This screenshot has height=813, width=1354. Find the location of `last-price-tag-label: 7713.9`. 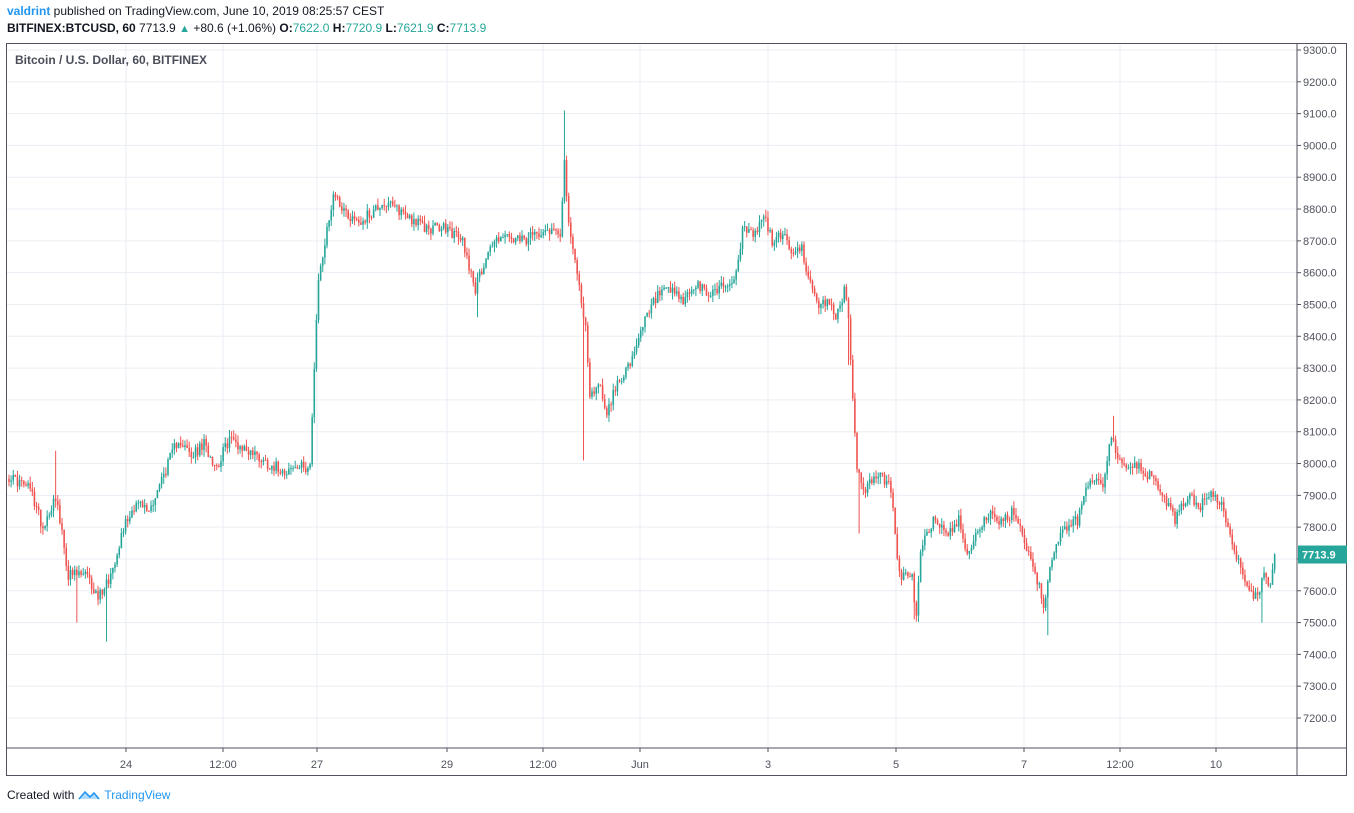

last-price-tag-label: 7713.9 is located at coordinates (1319, 556).